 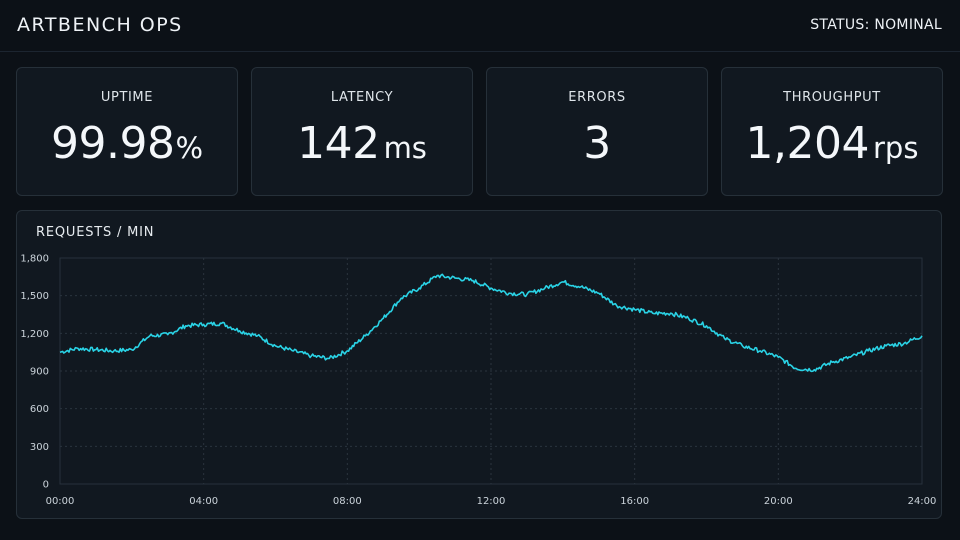 What do you see at coordinates (127, 97) in the screenshot?
I see `metric-label: UPTIME` at bounding box center [127, 97].